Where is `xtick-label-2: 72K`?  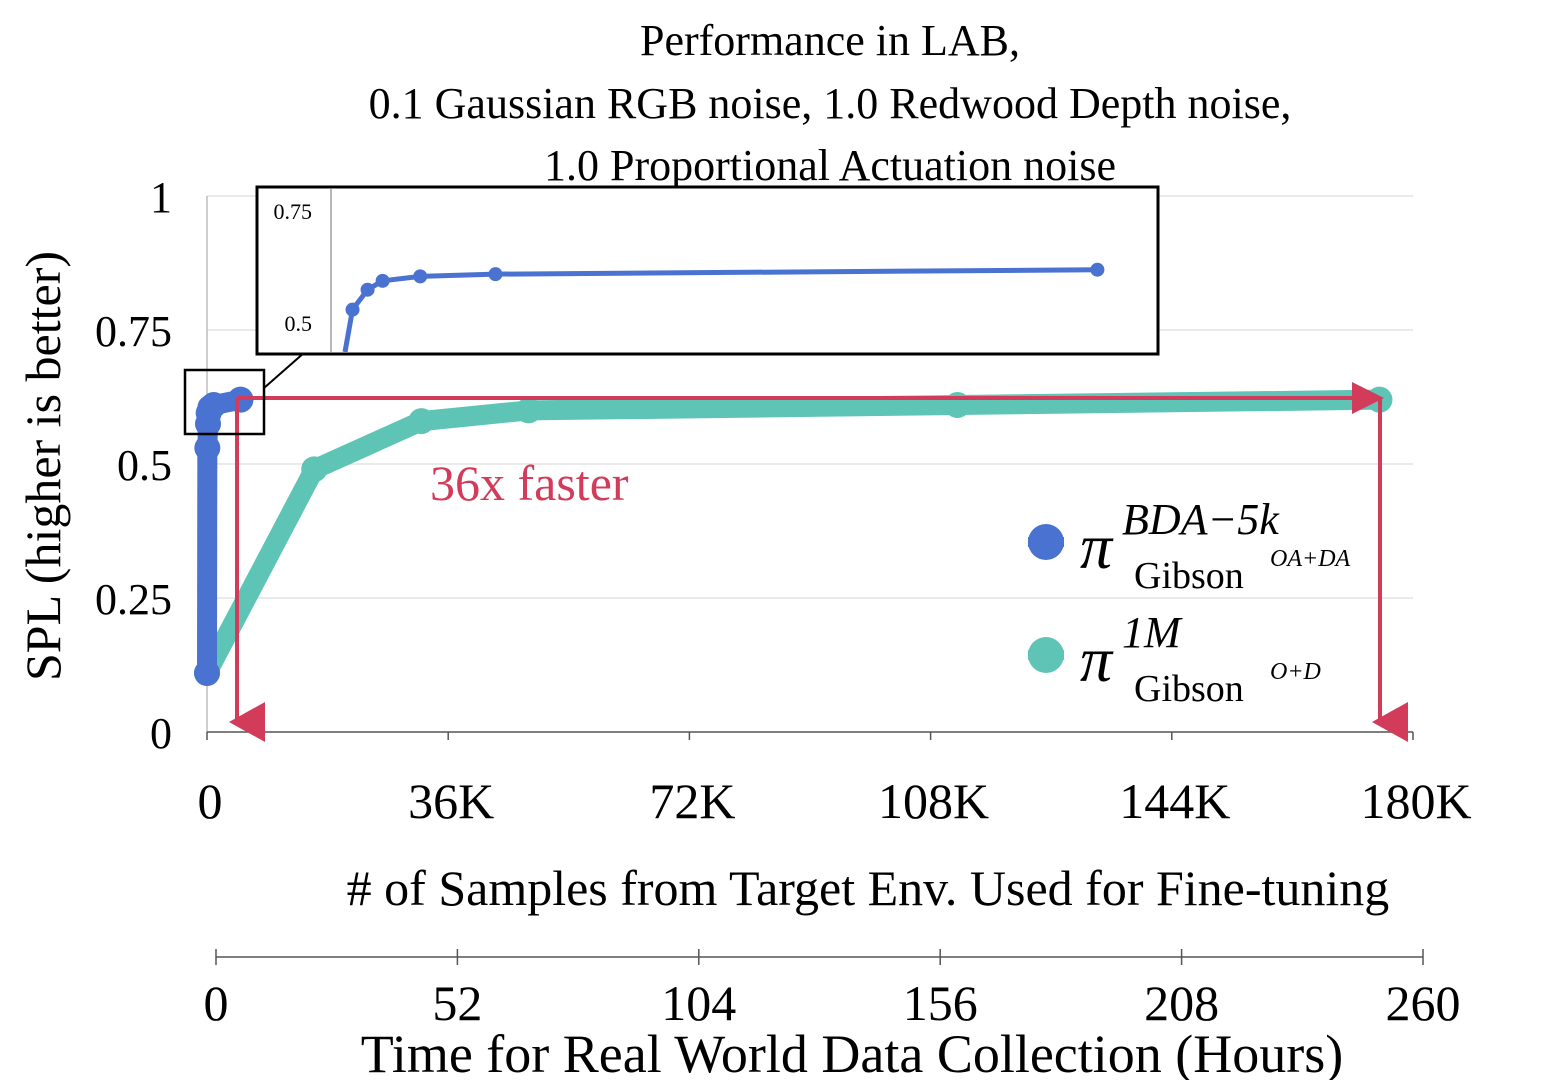 xtick-label-2: 72K is located at coordinates (692, 801).